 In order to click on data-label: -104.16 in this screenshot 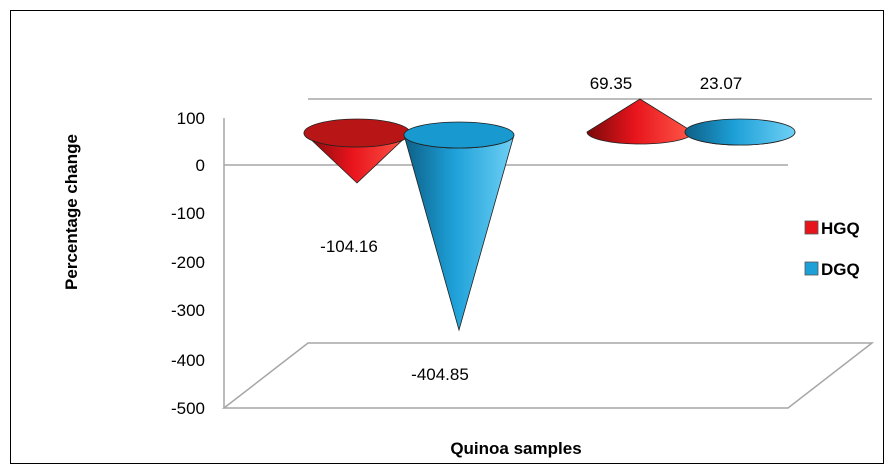, I will do `click(349, 246)`.